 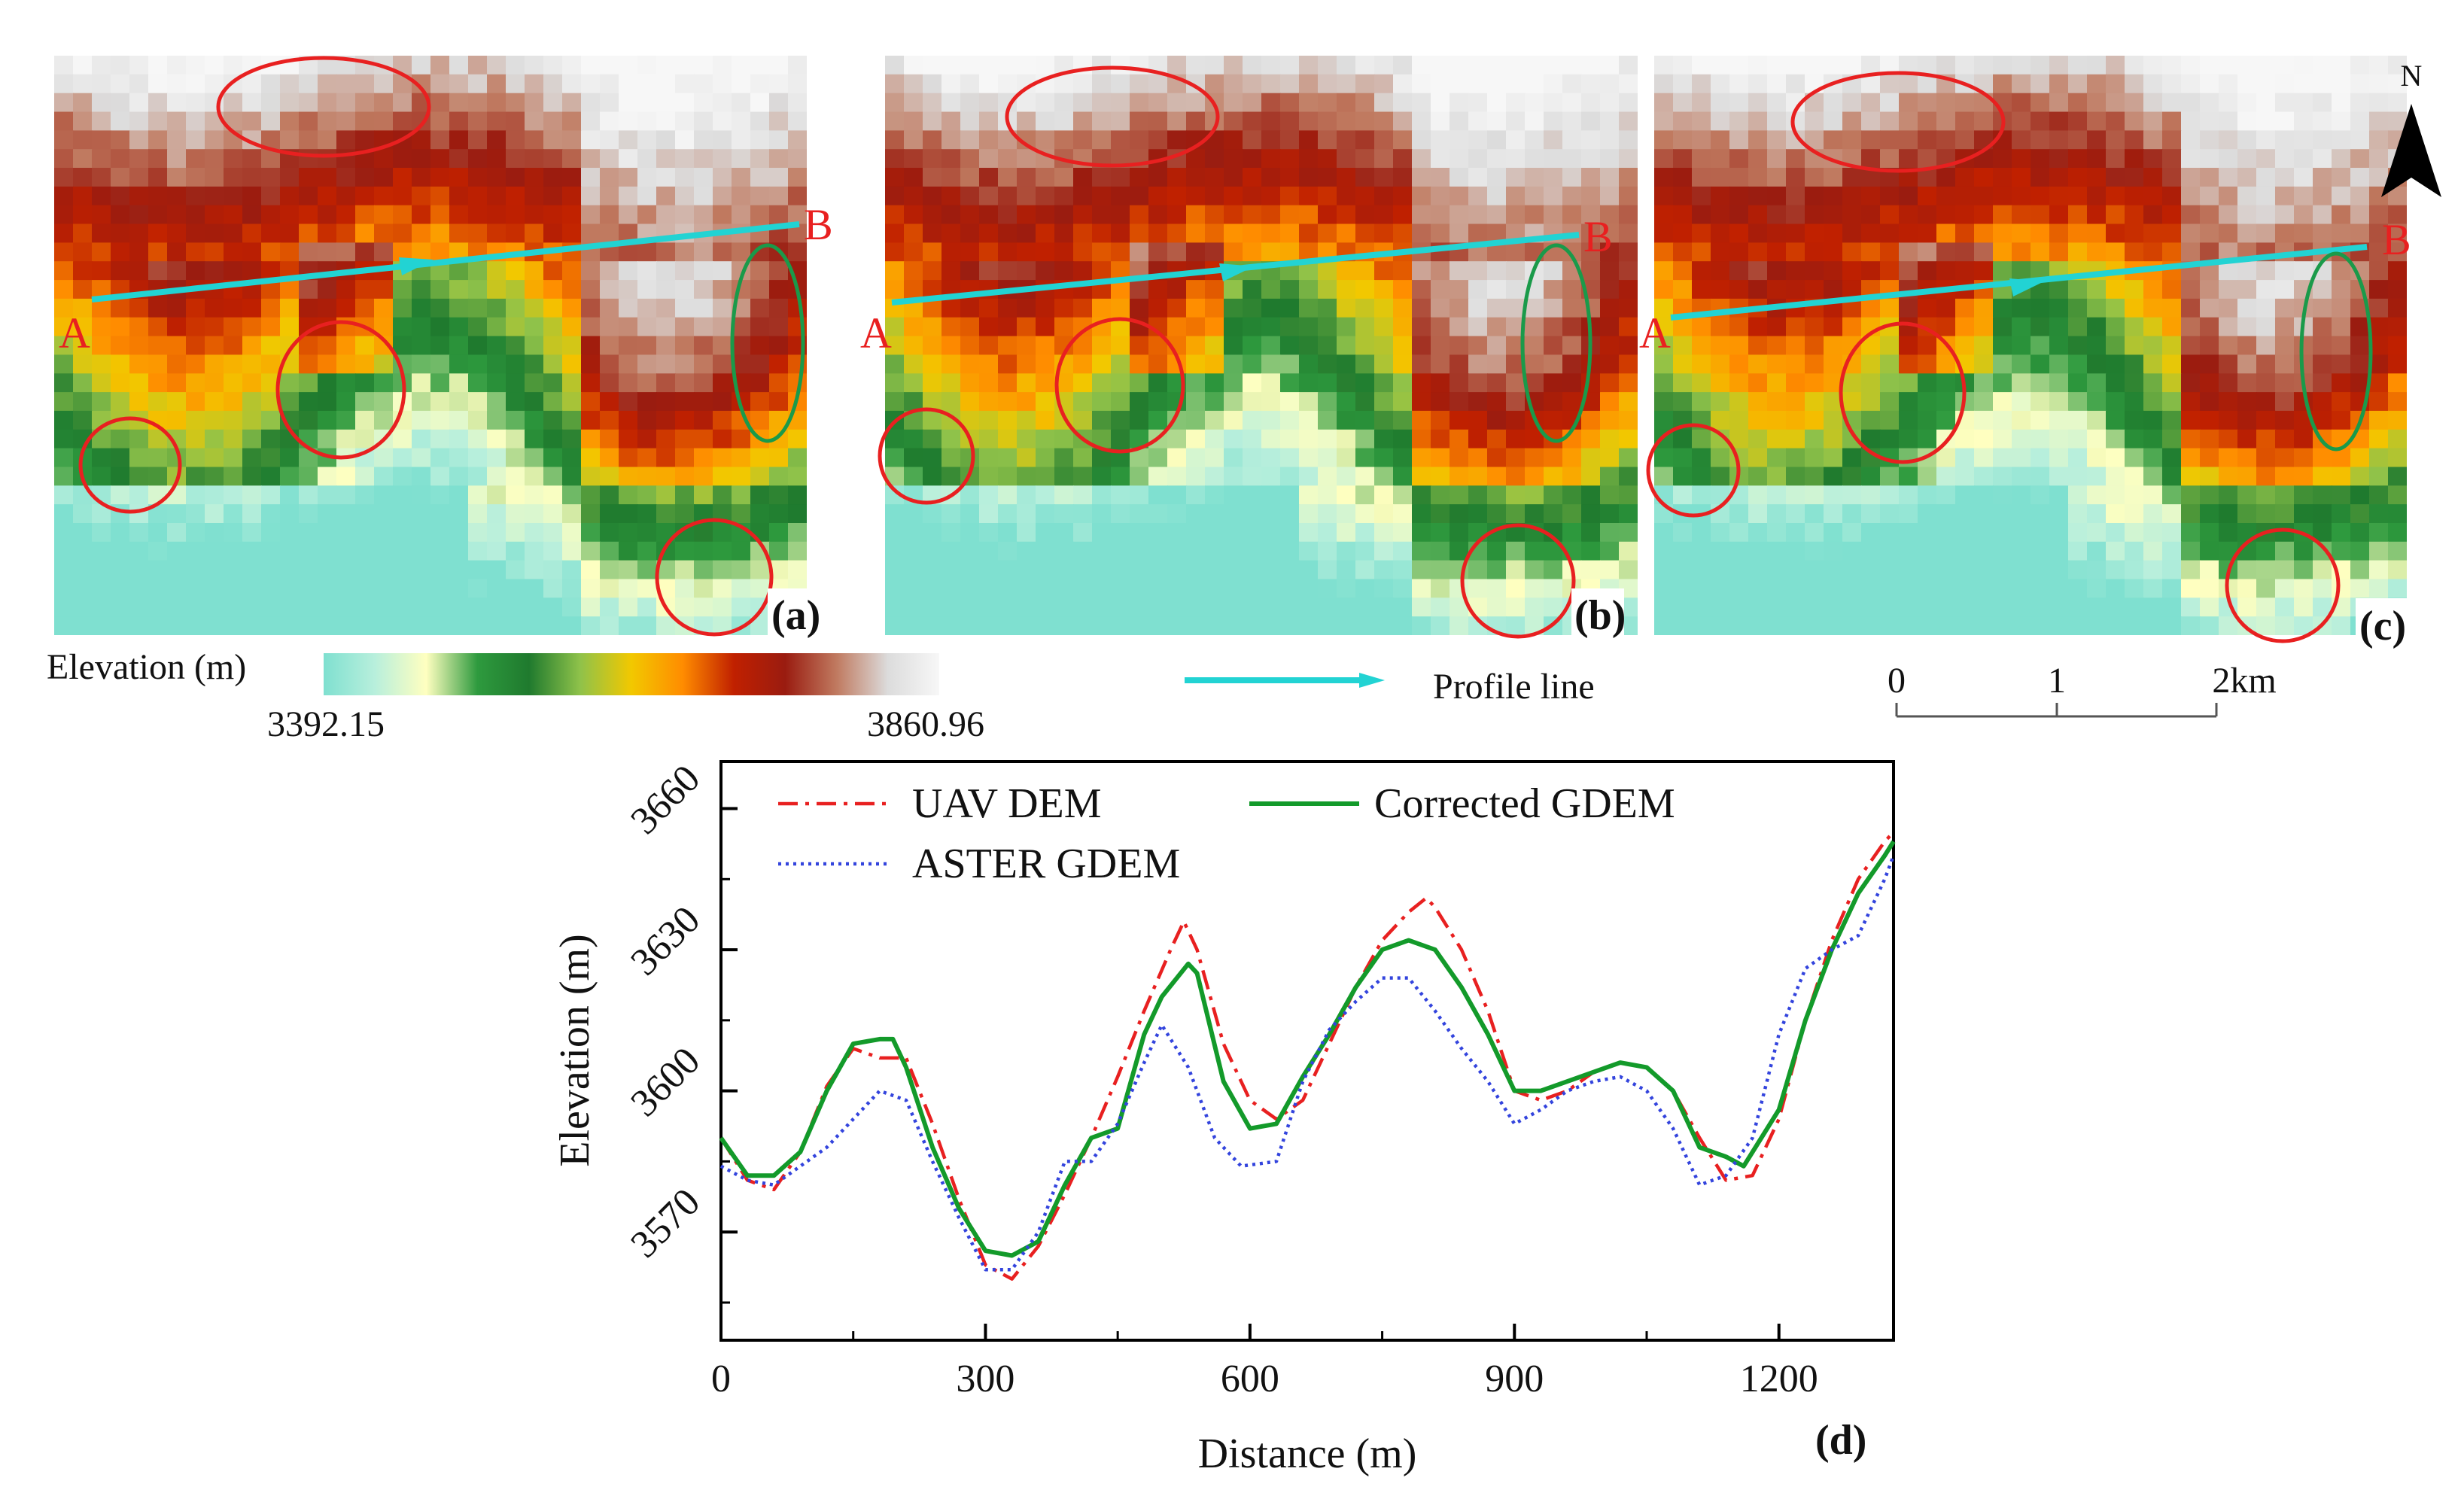 I want to click on panel-label-bg-b, so click(x=1597, y=614).